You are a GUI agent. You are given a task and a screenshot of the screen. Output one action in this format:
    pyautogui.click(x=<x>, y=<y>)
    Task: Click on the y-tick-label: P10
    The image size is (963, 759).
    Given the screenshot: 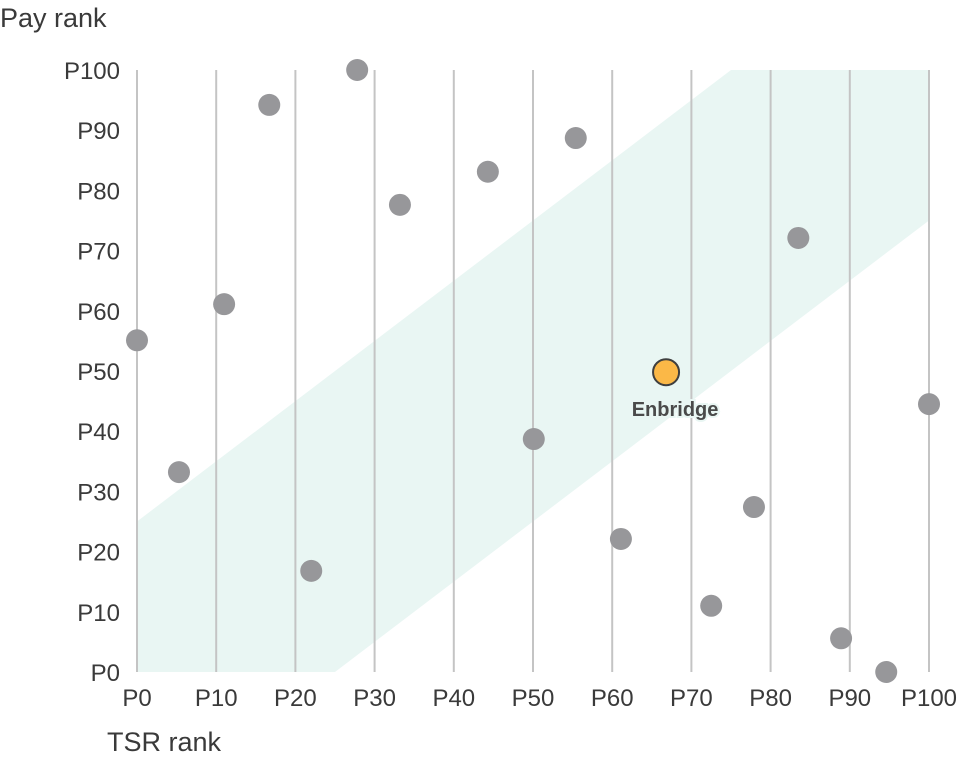 What is the action you would take?
    pyautogui.click(x=98, y=613)
    